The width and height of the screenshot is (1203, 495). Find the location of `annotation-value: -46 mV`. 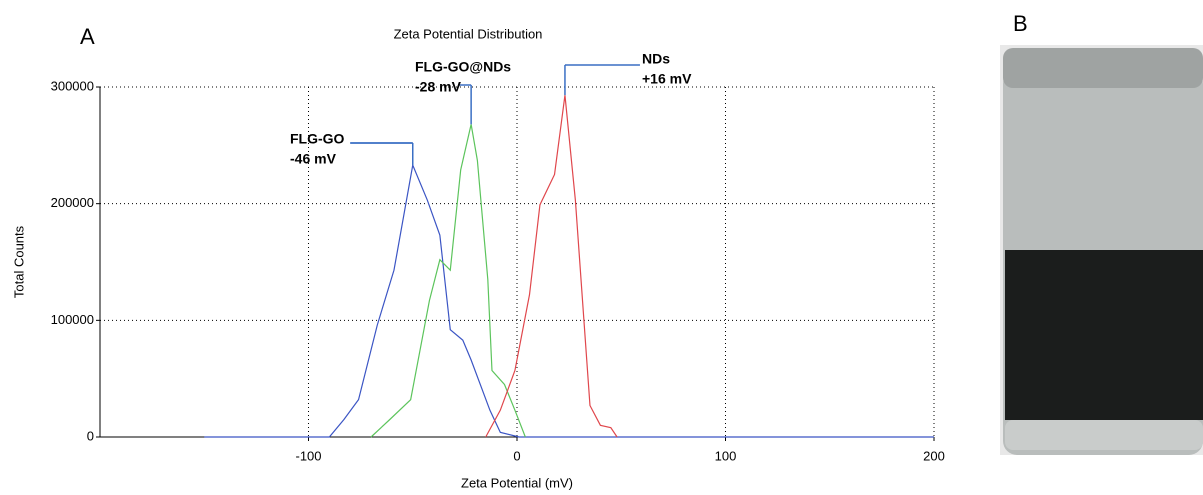

annotation-value: -46 mV is located at coordinates (313, 159).